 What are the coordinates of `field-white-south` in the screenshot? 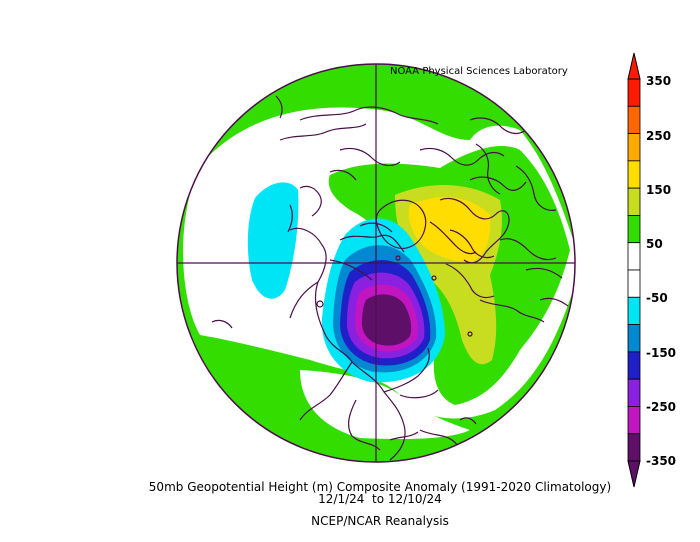 It's located at (385, 405).